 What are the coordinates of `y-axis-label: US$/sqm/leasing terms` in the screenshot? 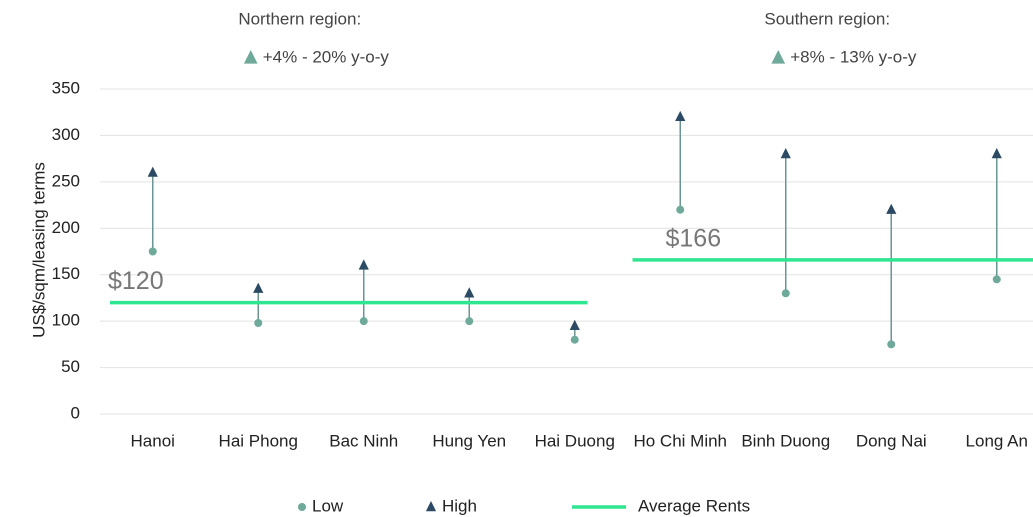 It's located at (38, 250).